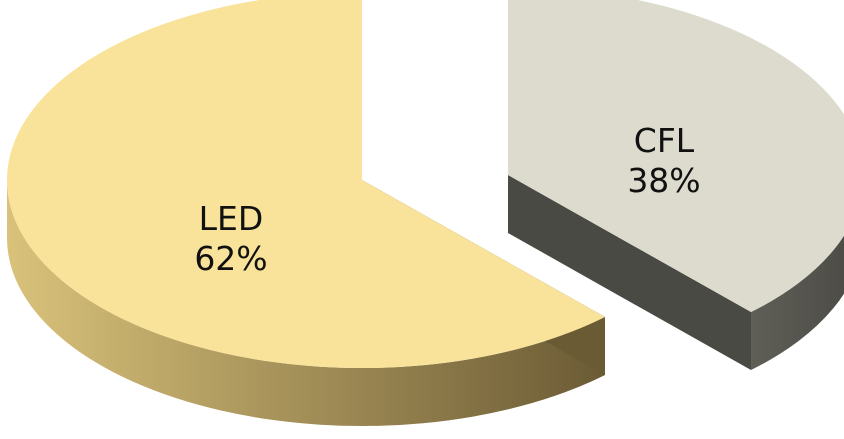  Describe the element at coordinates (664, 140) in the screenshot. I see `slice-label-cfl: CFL` at that location.